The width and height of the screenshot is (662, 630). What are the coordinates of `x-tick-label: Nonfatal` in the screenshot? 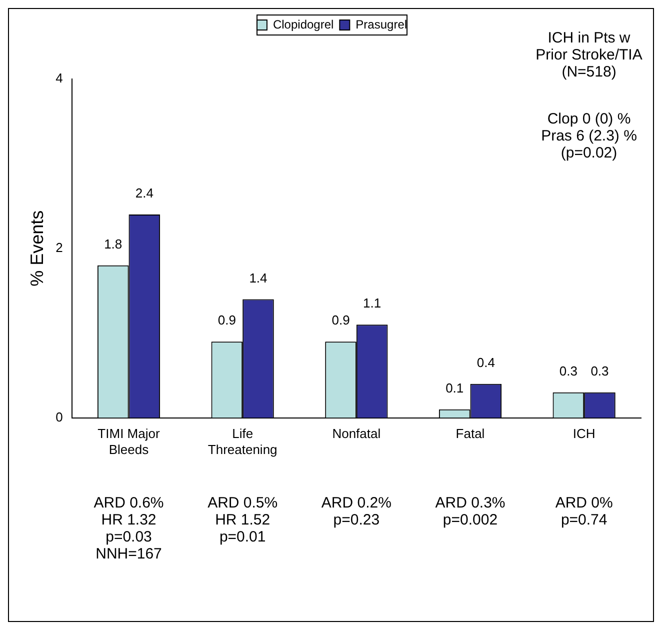 It's located at (356, 434).